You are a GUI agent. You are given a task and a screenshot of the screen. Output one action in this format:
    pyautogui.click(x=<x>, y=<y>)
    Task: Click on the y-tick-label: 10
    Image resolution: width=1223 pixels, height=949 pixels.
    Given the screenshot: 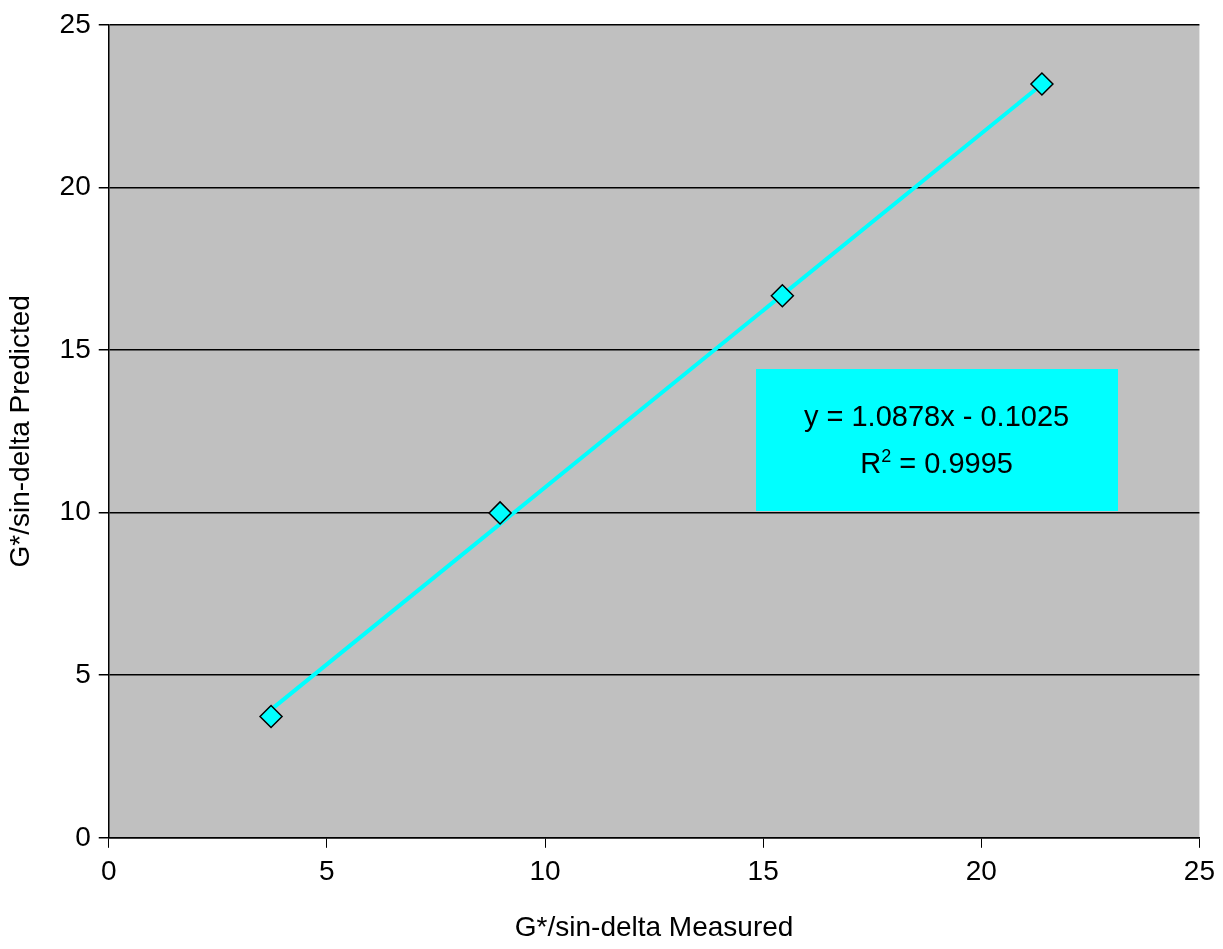 What is the action you would take?
    pyautogui.click(x=75, y=511)
    